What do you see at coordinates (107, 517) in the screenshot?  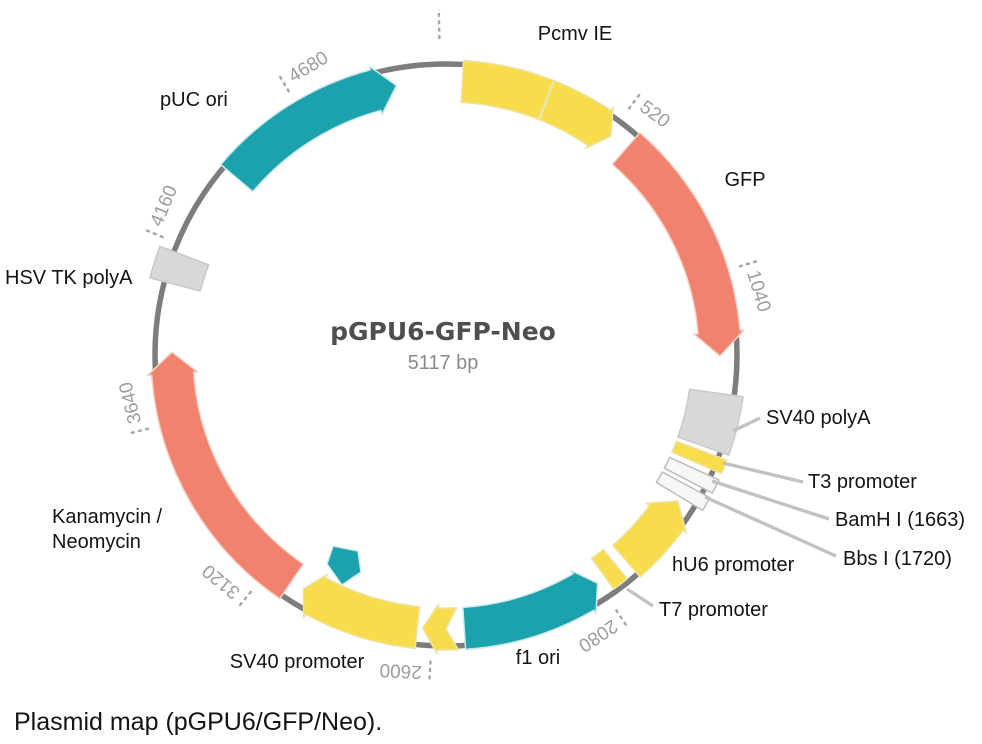 I see `feature-label-kan-neo-line1: Kanamycin /` at bounding box center [107, 517].